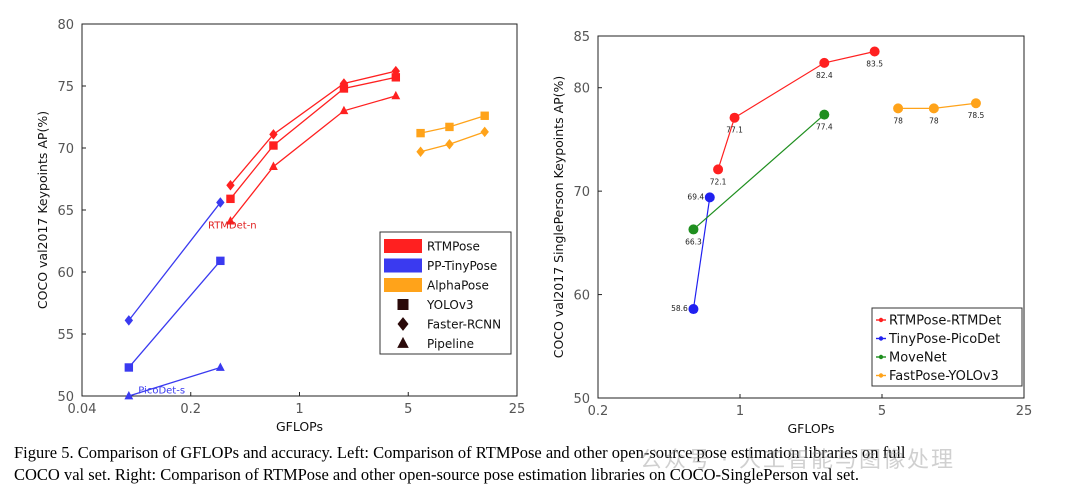 The height and width of the screenshot is (500, 1080). I want to click on legend-label: PP-TinyPose, so click(462, 266).